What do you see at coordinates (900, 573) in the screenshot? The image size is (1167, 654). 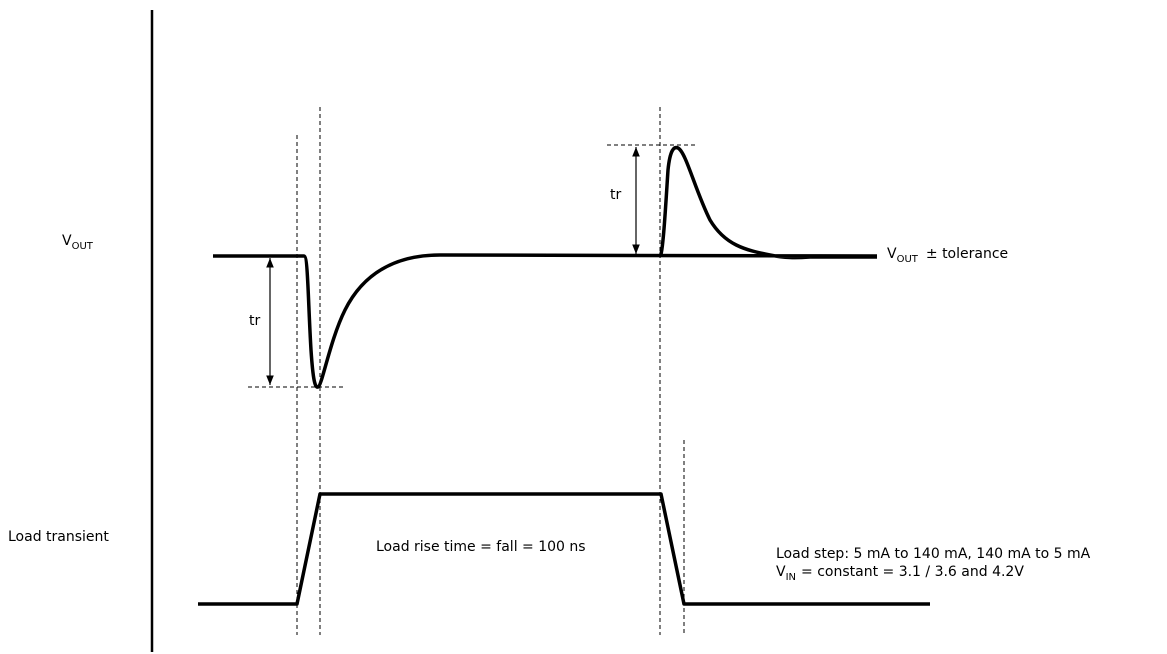 I see `vin-note: VIN = constant = 3.1 / 3.6 and 4.2V` at bounding box center [900, 573].